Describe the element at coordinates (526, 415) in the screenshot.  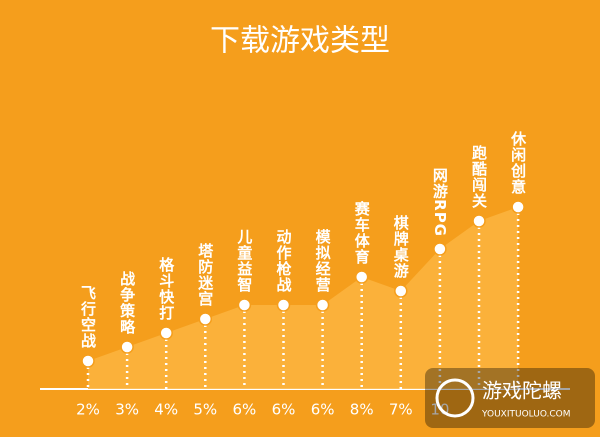
I see `watermark-url: YOUXITUOLUO.COM` at that location.